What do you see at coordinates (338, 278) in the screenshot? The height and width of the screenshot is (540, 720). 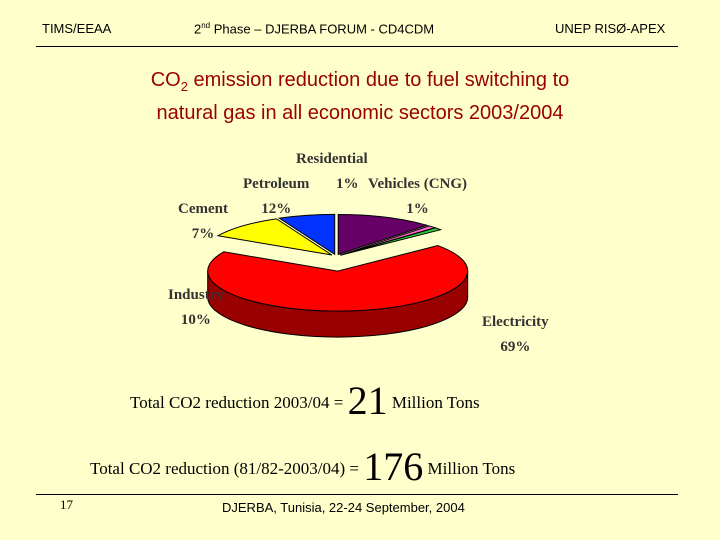 I see `pie-slice-electricity` at bounding box center [338, 278].